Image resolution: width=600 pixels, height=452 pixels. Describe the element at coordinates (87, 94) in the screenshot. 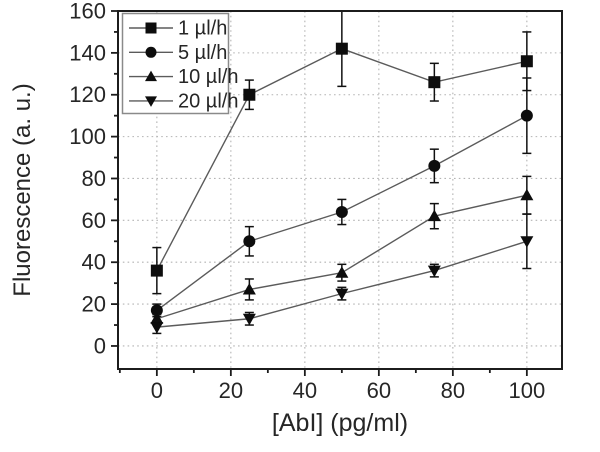

I see `y-tick-label: 120` at that location.